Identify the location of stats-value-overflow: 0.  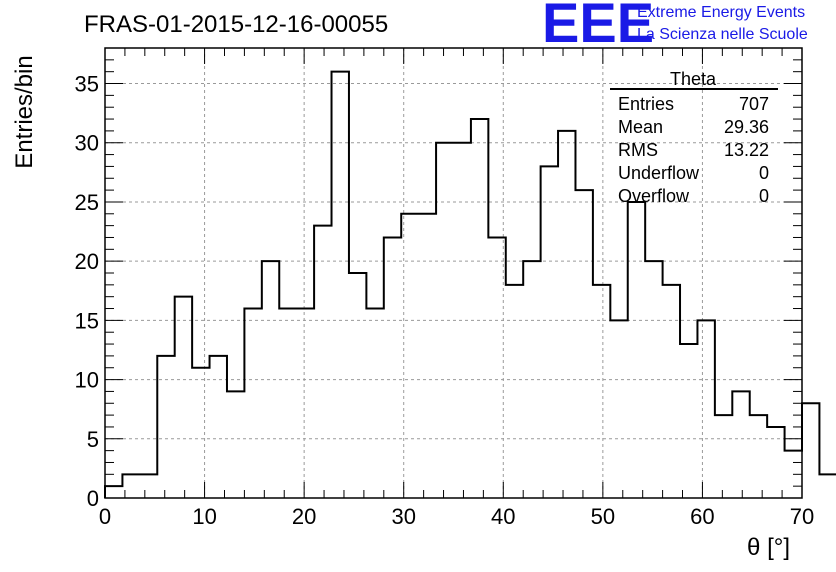
(764, 196).